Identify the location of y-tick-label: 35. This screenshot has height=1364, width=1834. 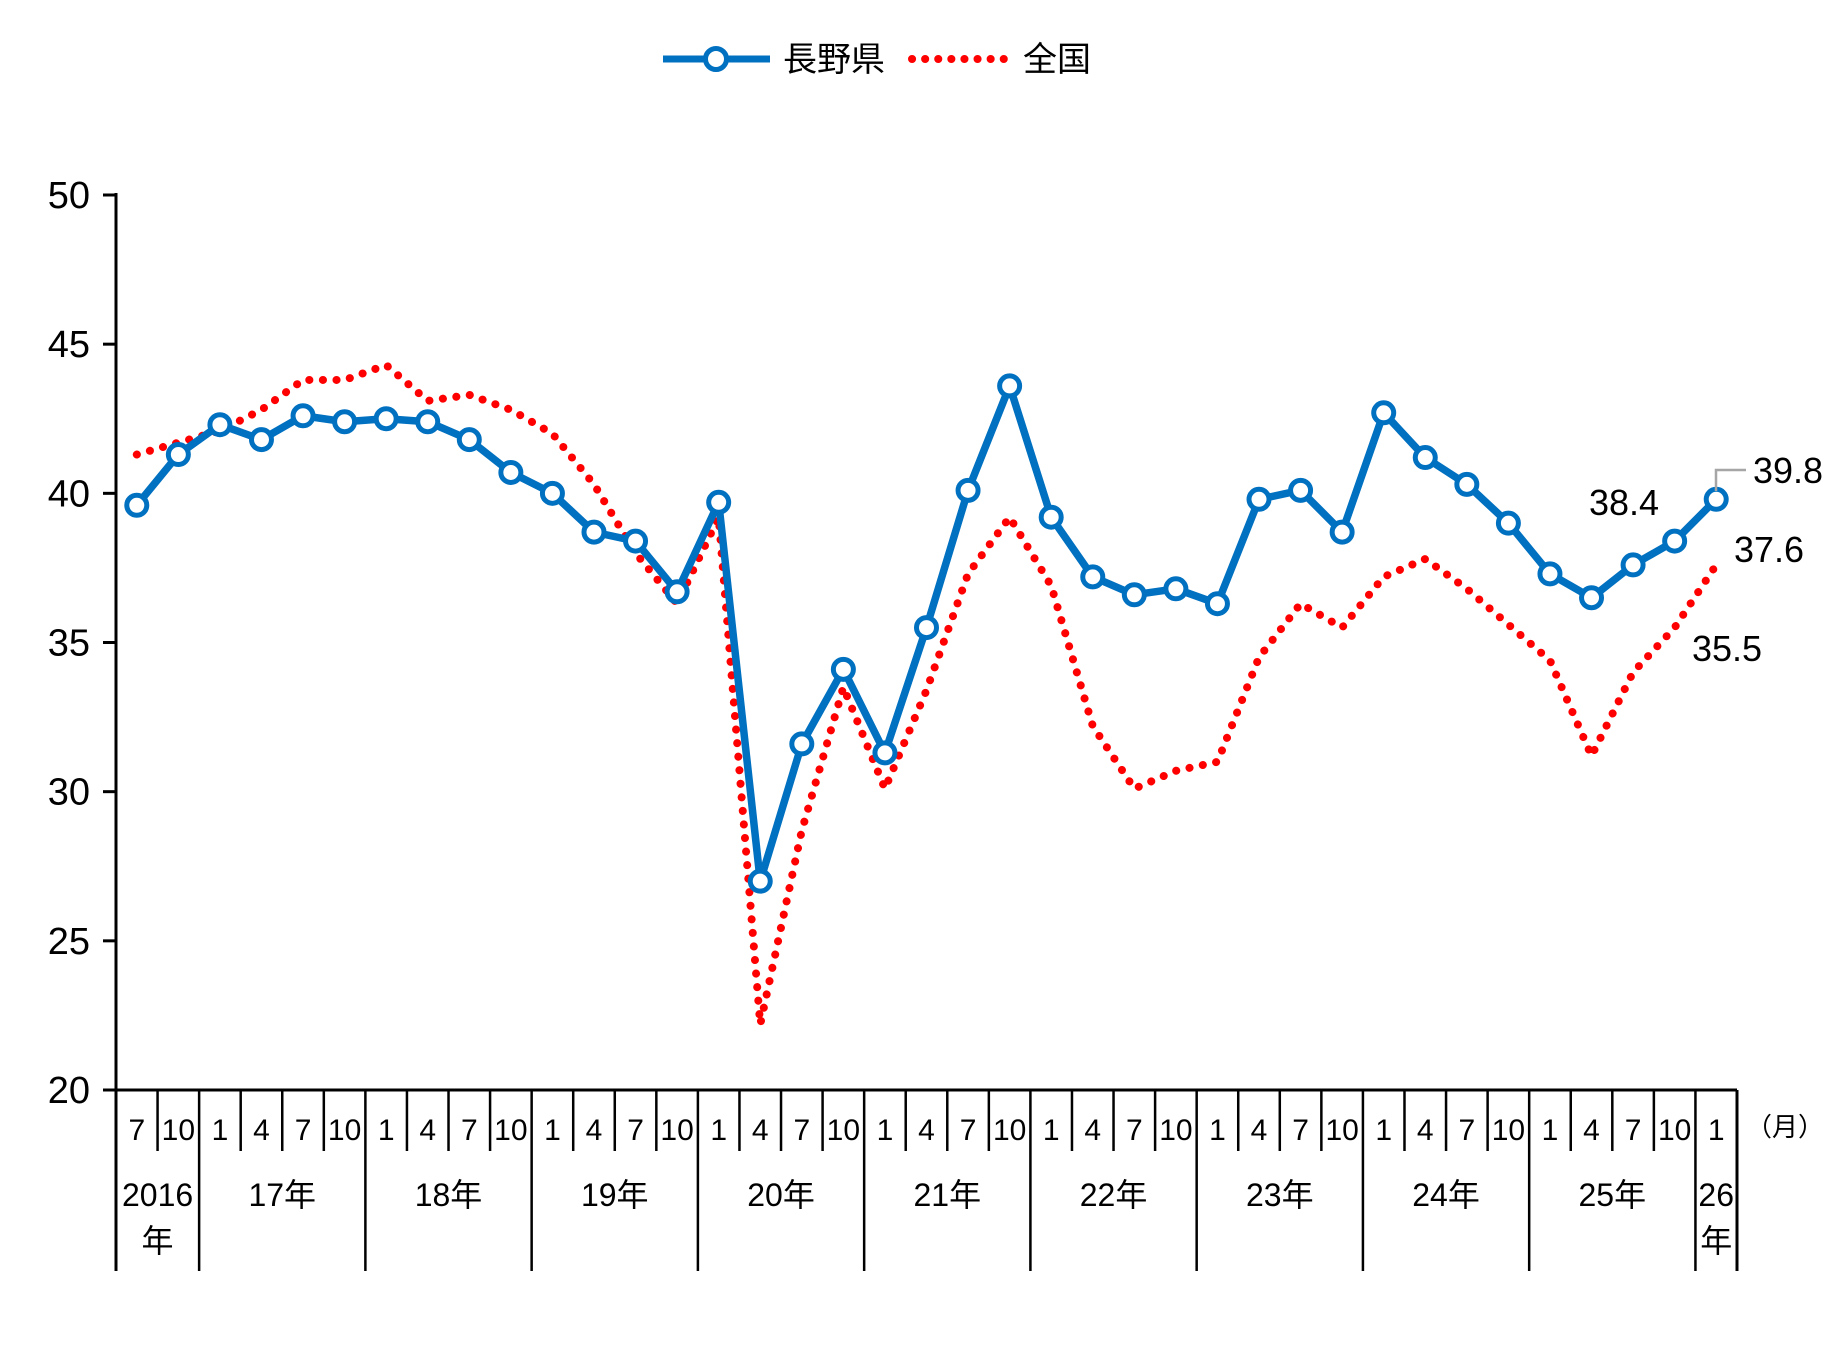
(69, 644).